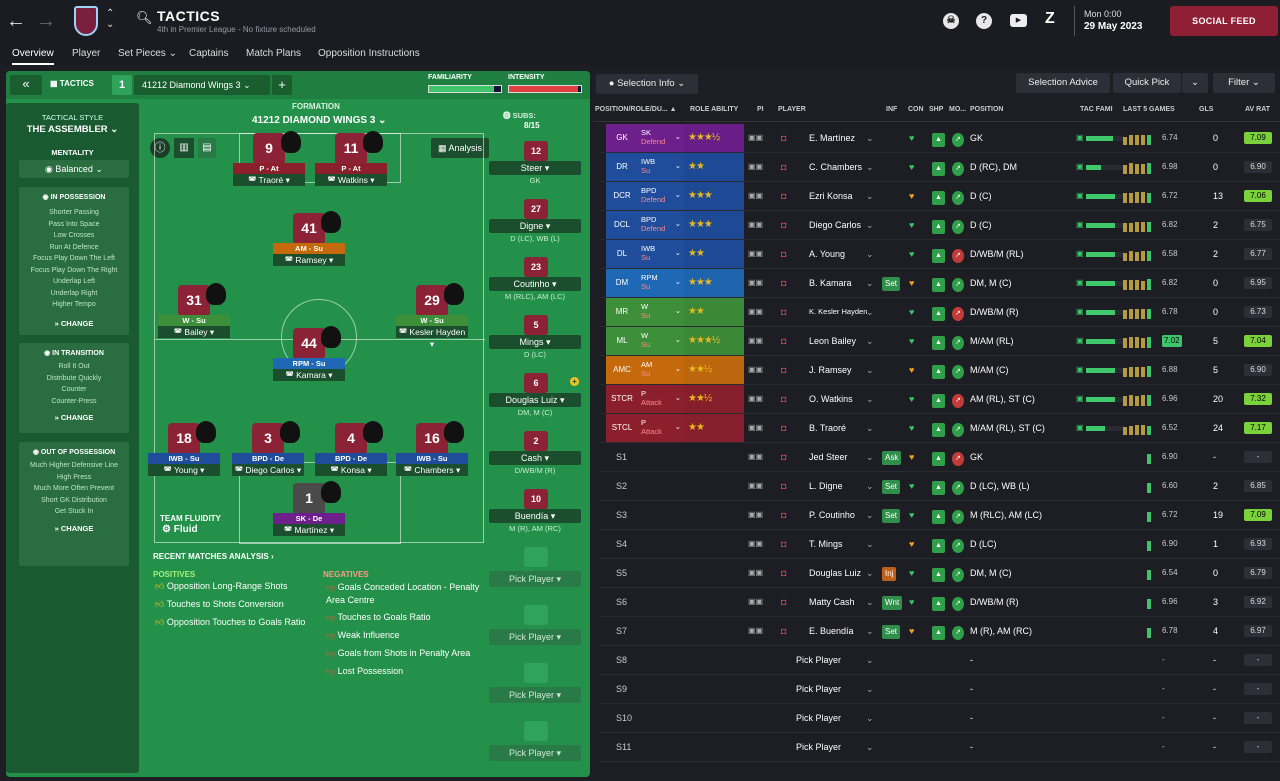  What do you see at coordinates (309, 260) in the screenshot?
I see `player-name: ◚ Ramsey ▾` at bounding box center [309, 260].